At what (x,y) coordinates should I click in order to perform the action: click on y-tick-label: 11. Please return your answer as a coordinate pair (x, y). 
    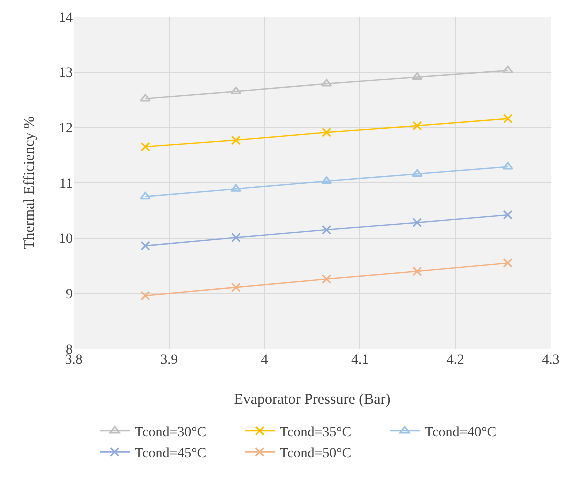
    Looking at the image, I should click on (66, 184).